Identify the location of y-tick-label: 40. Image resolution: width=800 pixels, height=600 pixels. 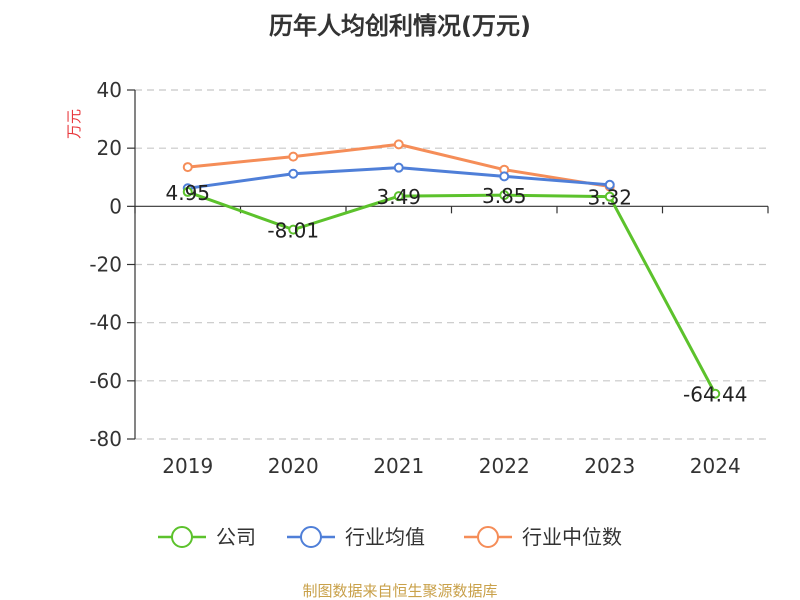
(109, 90).